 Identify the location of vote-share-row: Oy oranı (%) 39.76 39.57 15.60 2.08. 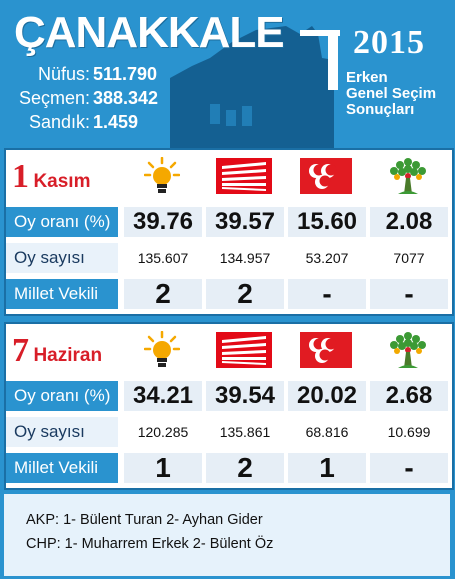
(229, 222).